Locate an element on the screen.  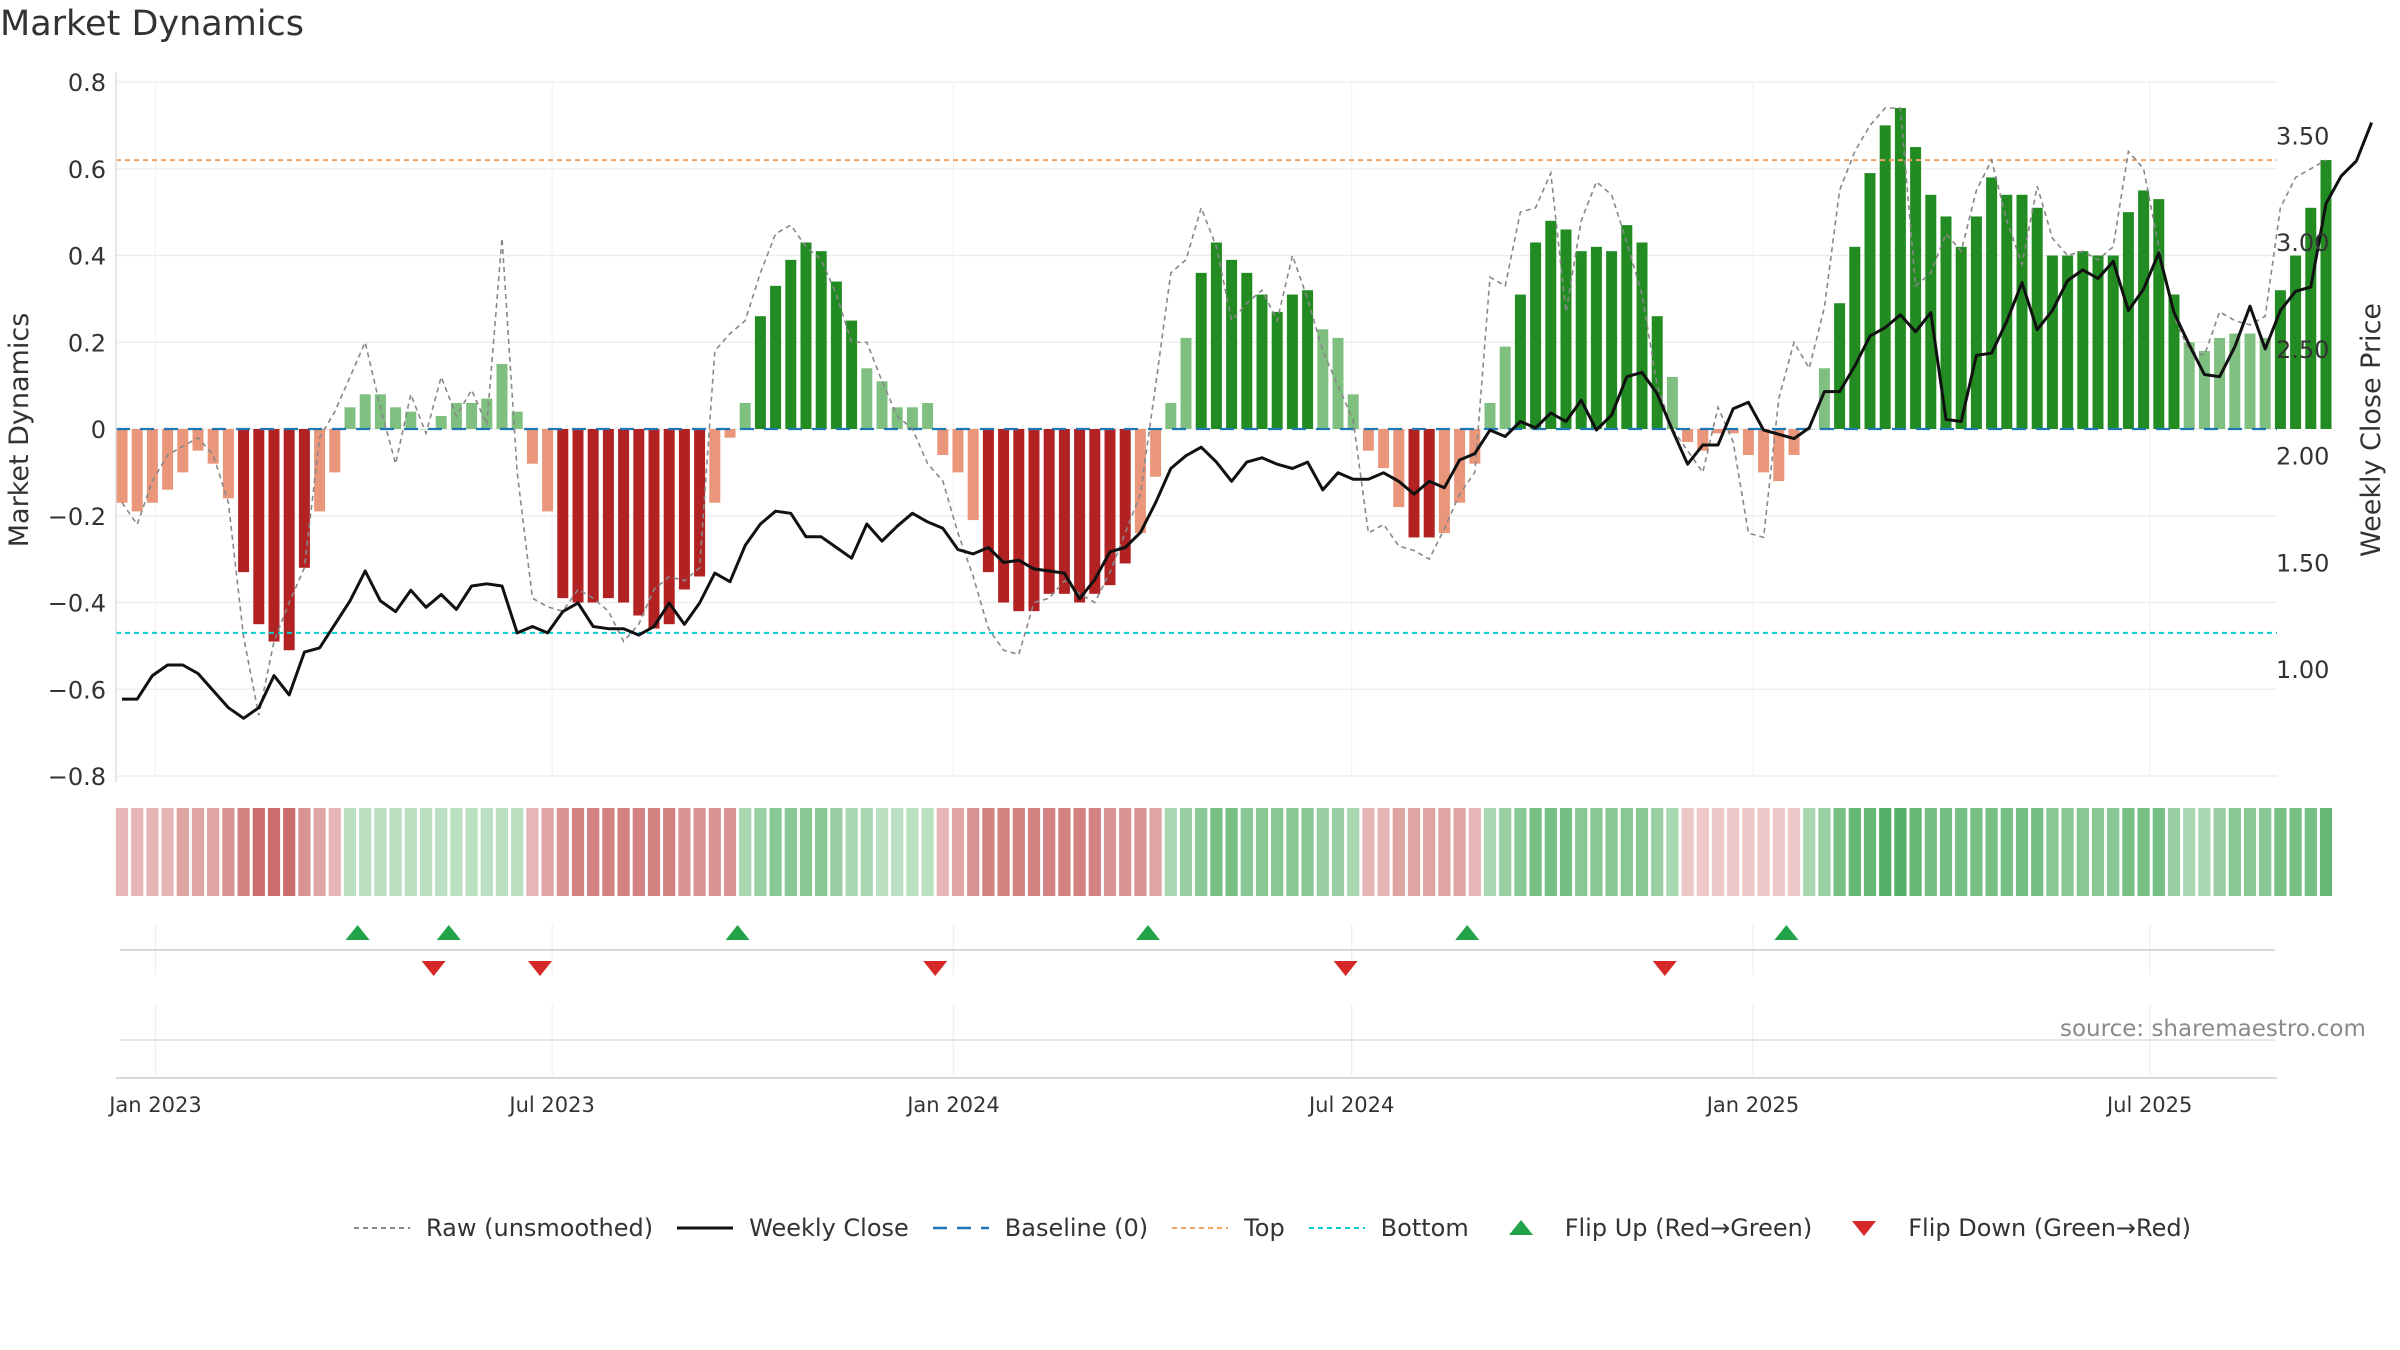
legend-label: Top is located at coordinates (1264, 1228).